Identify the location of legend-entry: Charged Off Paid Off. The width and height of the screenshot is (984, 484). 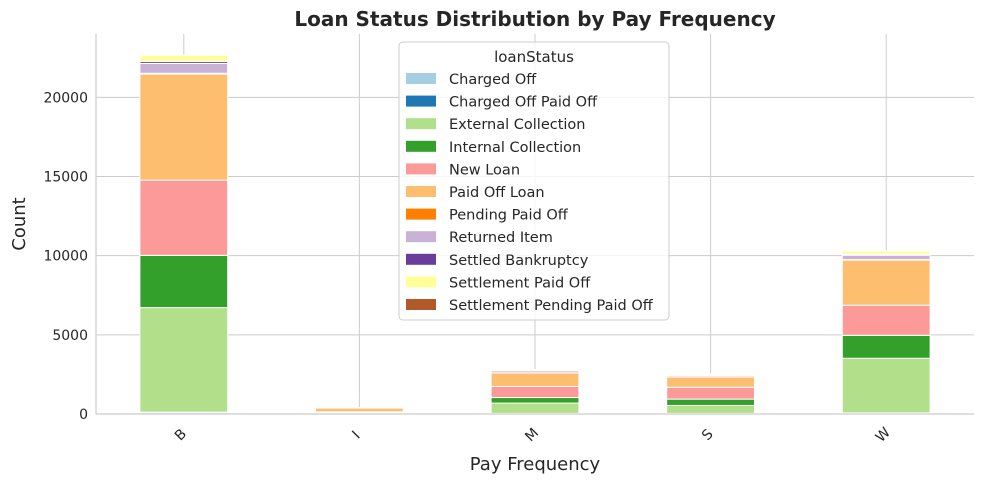
(523, 103).